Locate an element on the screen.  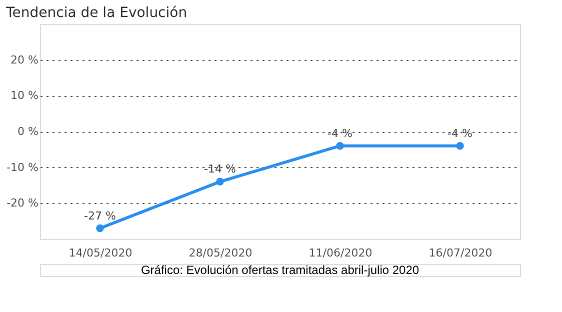
data-label: -27 % is located at coordinates (100, 215).